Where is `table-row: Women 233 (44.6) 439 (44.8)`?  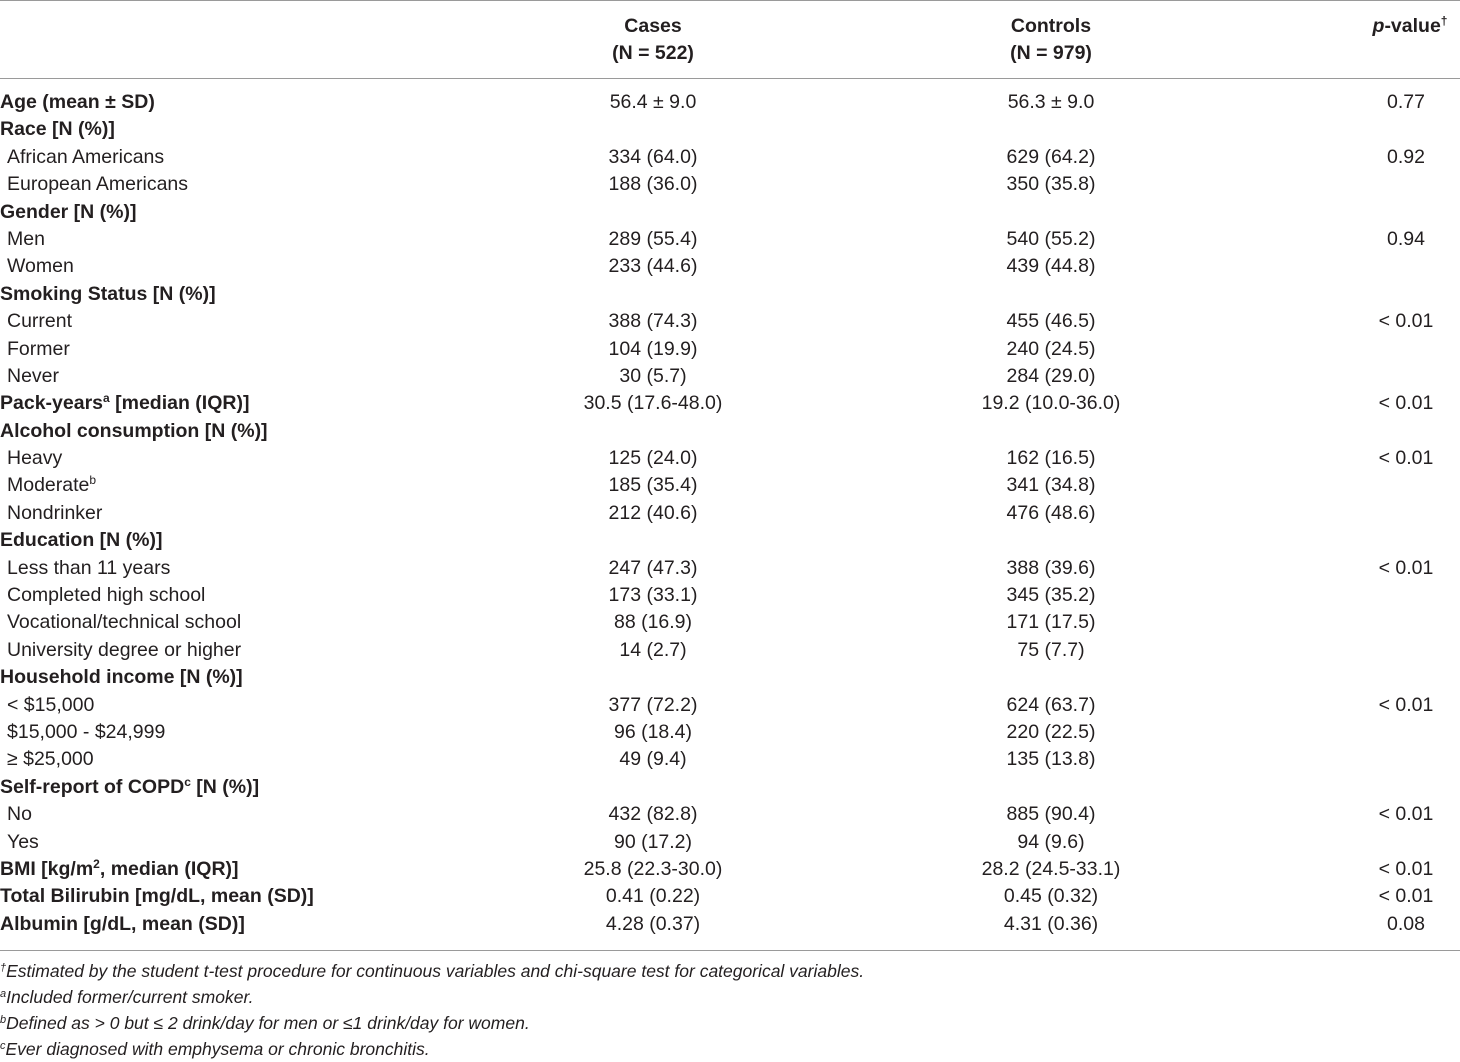 table-row: Women 233 (44.6) 439 (44.8) is located at coordinates (730, 266).